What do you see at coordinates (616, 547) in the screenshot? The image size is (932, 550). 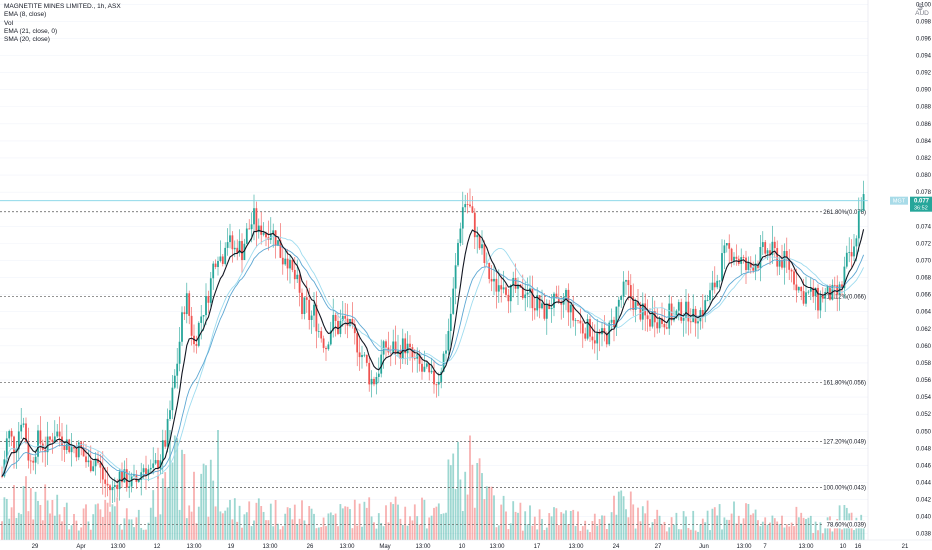 I see `time-tick-label: 24` at bounding box center [616, 547].